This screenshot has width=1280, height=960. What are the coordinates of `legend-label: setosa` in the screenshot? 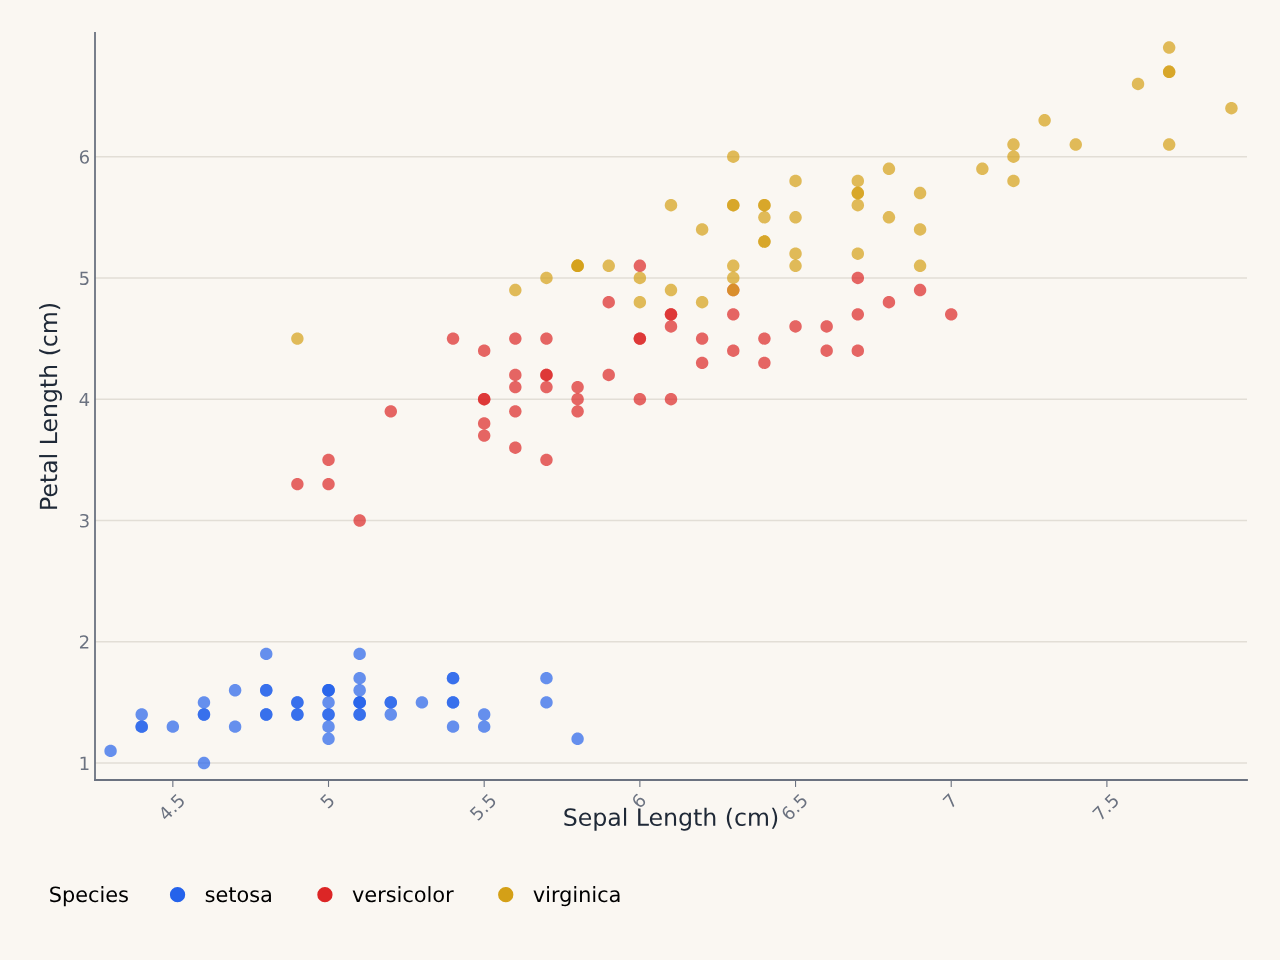 It's located at (238, 895).